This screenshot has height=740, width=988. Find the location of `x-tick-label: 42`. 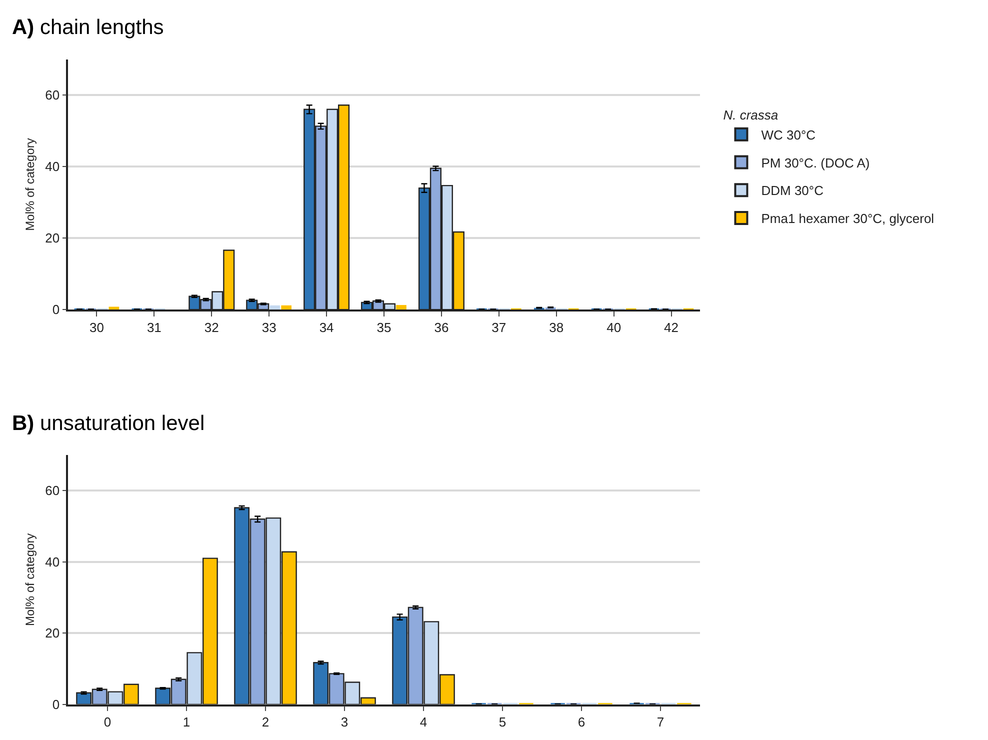

x-tick-label: 42 is located at coordinates (671, 327).